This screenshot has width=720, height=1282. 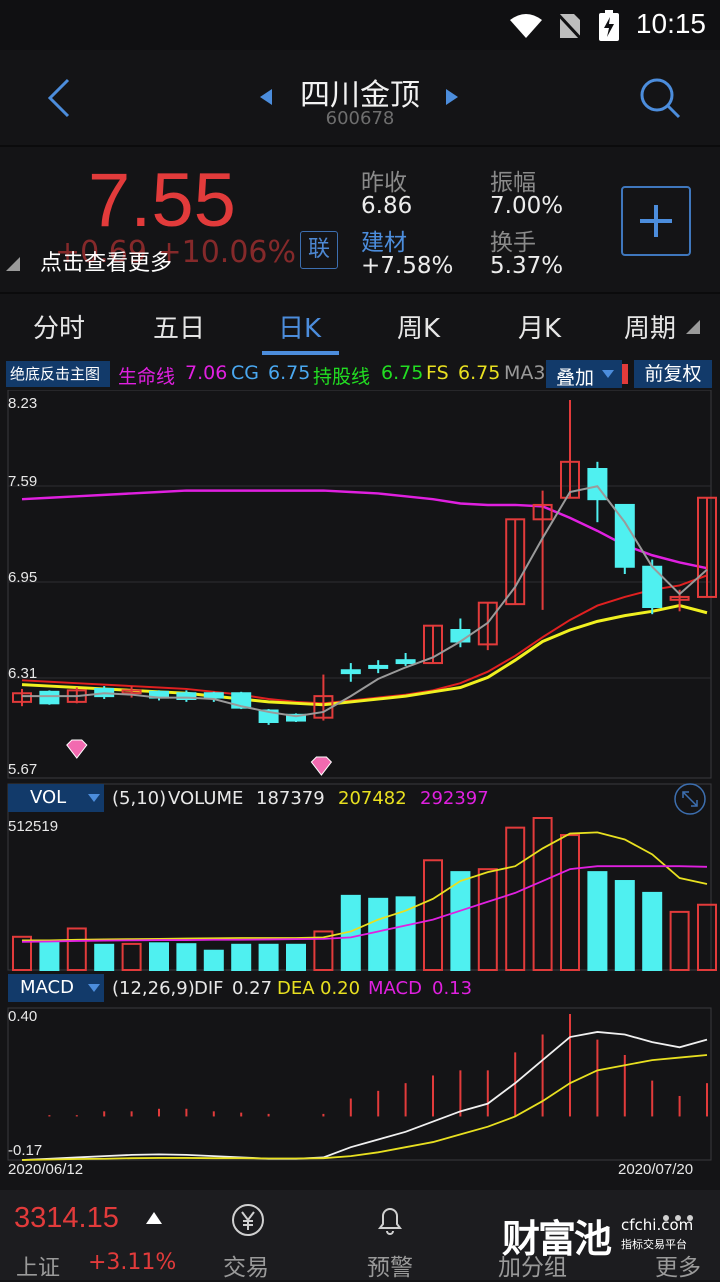 I want to click on adjust-button: 前复权, so click(x=673, y=374).